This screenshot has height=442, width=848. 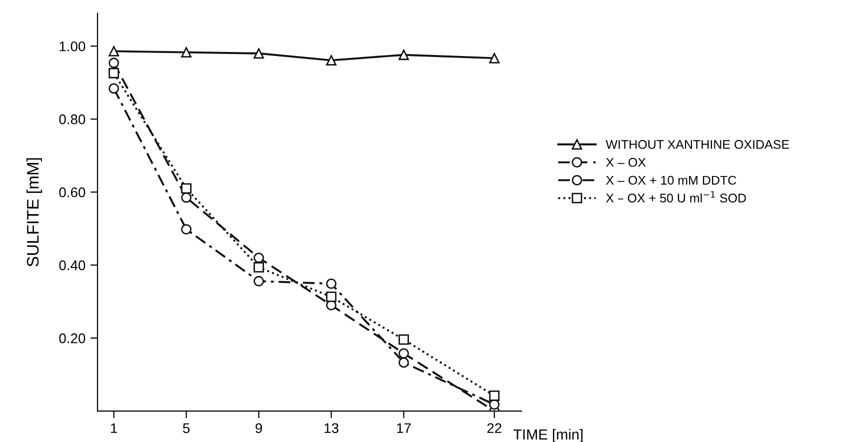 What do you see at coordinates (72, 265) in the screenshot?
I see `y-tick-label: 0.40` at bounding box center [72, 265].